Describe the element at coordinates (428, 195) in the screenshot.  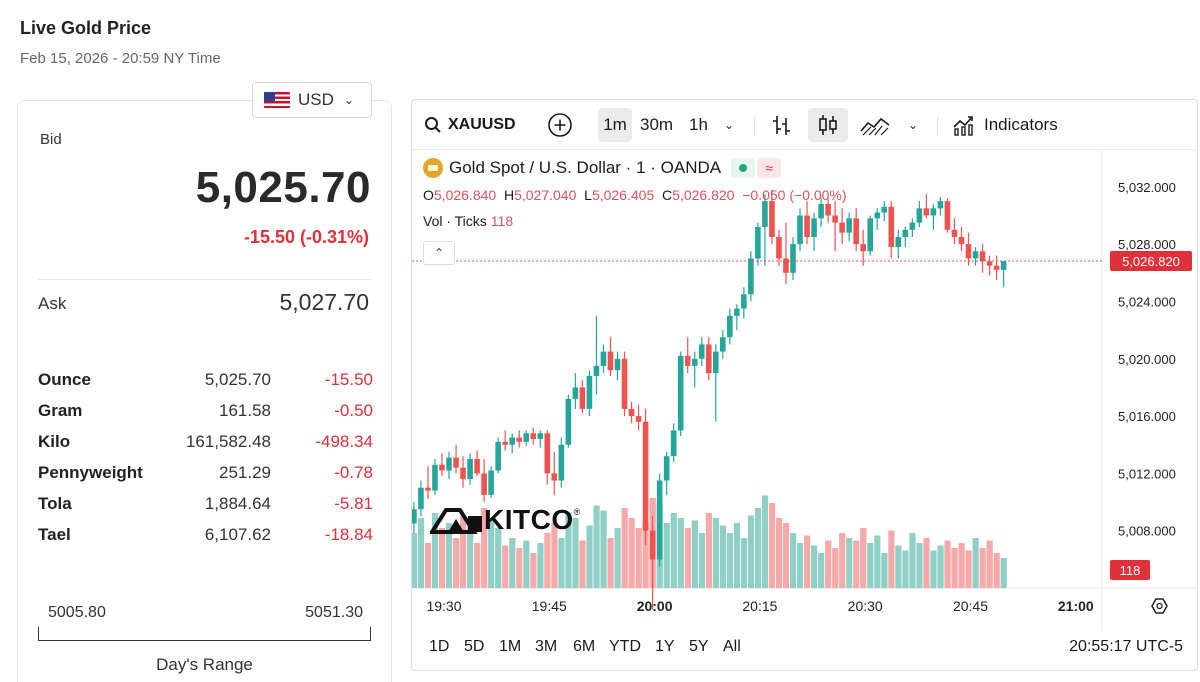
I see `open-key: O` at that location.